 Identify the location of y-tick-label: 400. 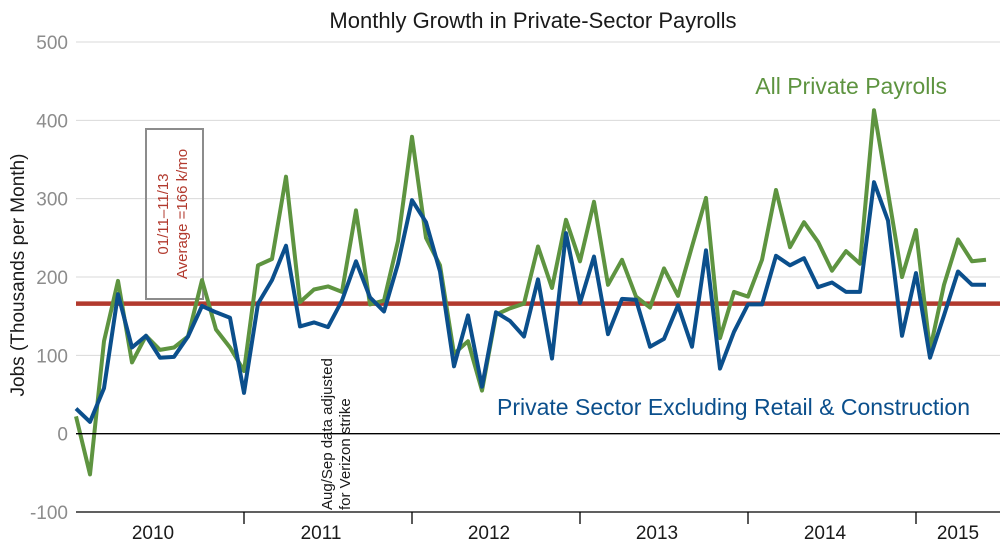
(52, 121).